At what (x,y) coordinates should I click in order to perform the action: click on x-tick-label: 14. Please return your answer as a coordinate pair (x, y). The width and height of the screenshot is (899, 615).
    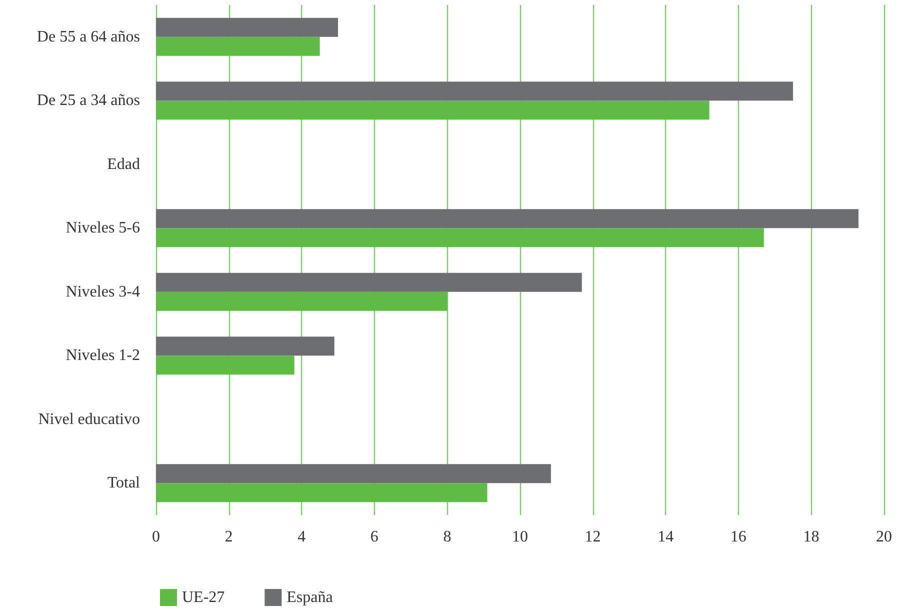
    Looking at the image, I should click on (666, 537).